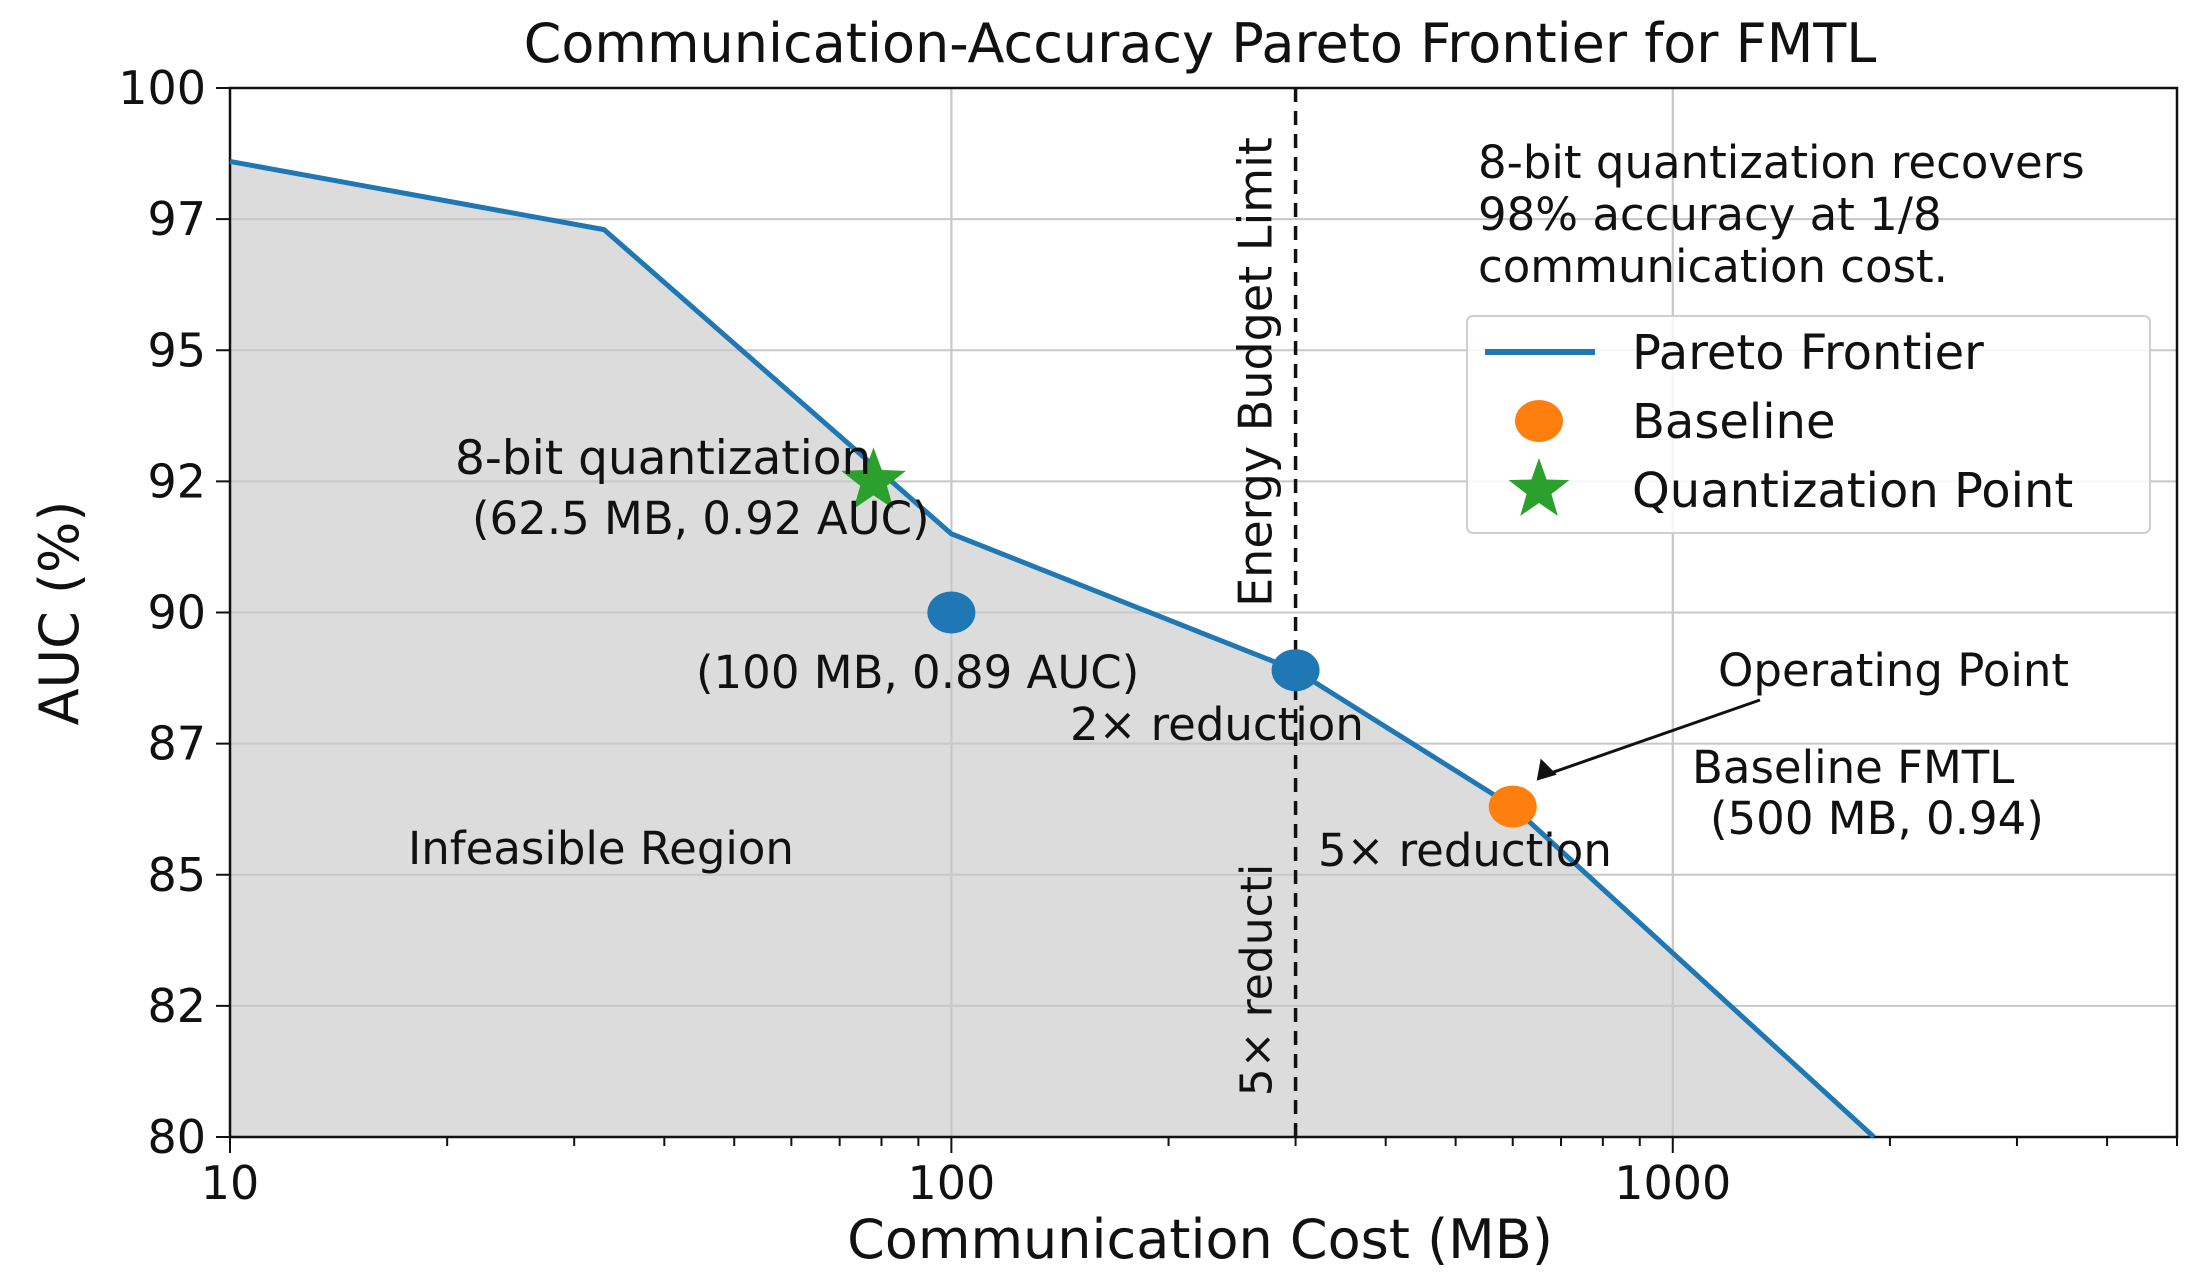  Describe the element at coordinates (230, 1183) in the screenshot. I see `x-tick-label: 10` at that location.